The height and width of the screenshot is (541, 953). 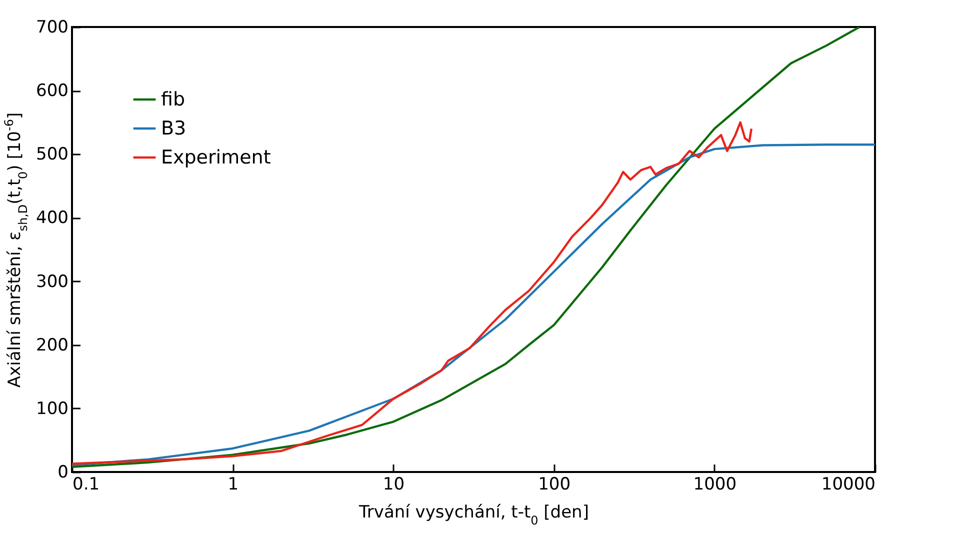 What do you see at coordinates (52, 28) in the screenshot?
I see `y-tick-label: 700` at bounding box center [52, 28].